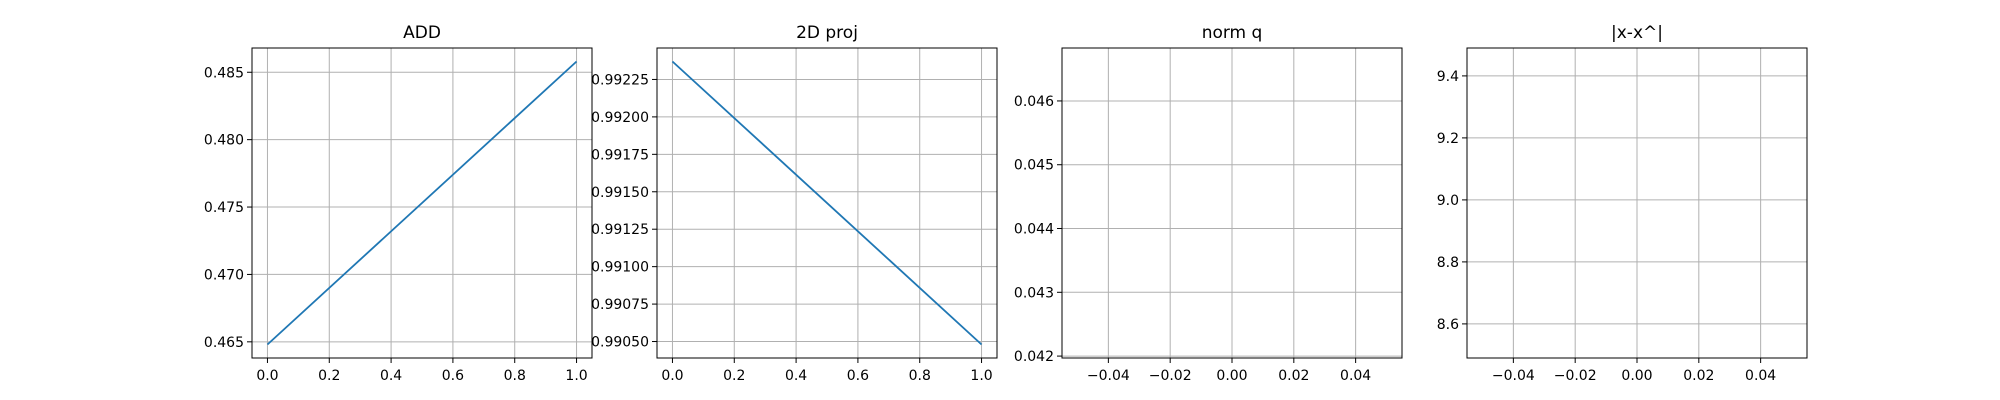 The height and width of the screenshot is (400, 2000). Describe the element at coordinates (620, 193) in the screenshot. I see `y-tick-label: 0.99150` at that location.